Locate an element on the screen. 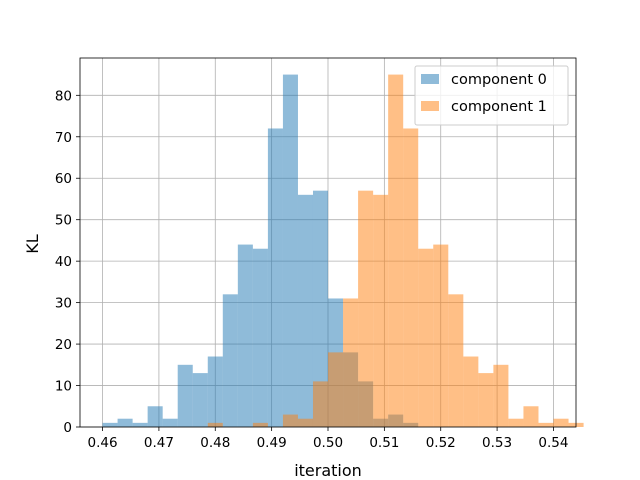  y-tick-label: 0 is located at coordinates (67, 428).